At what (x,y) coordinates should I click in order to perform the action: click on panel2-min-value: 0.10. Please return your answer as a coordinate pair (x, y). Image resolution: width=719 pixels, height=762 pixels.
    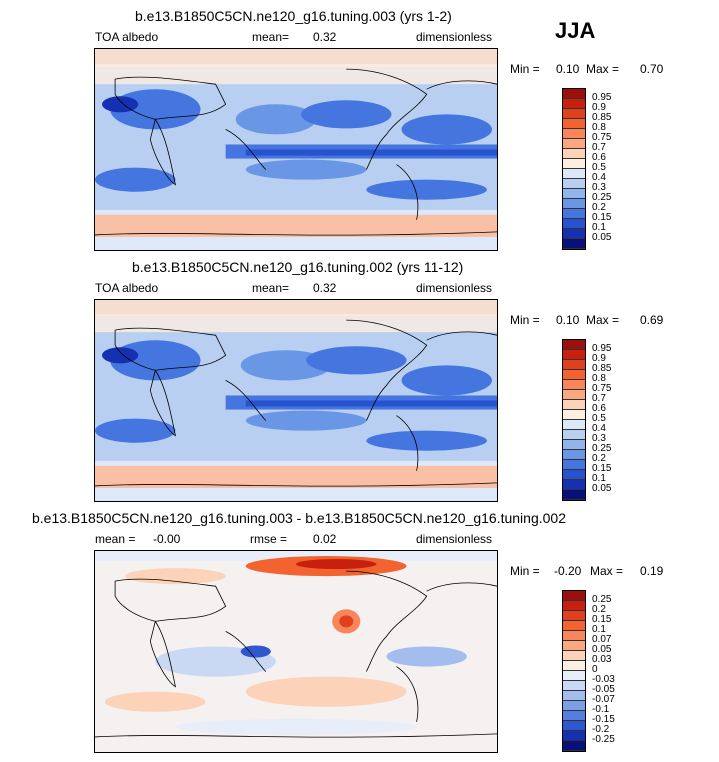
    Looking at the image, I should click on (568, 320).